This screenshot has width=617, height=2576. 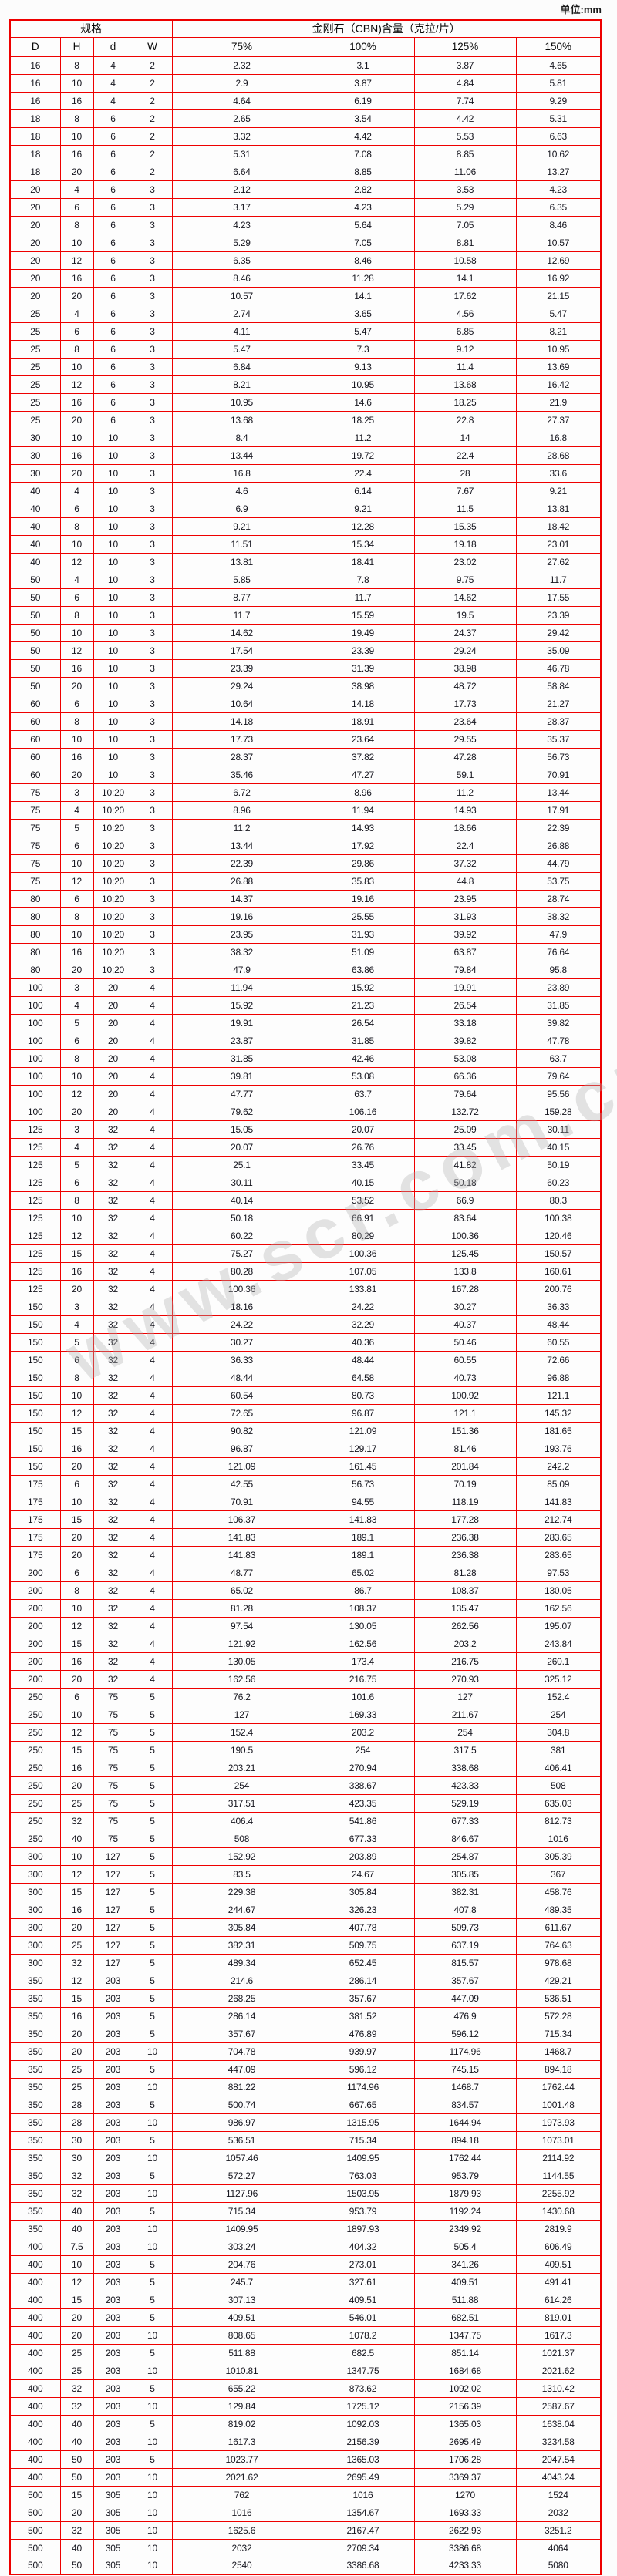 I want to click on value-cell: 326.23, so click(x=363, y=1910).